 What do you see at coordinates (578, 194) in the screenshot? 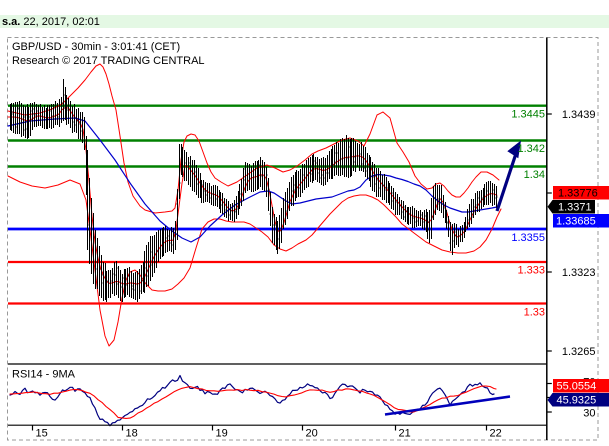
I see `svg-text: 1.33776` at bounding box center [578, 194].